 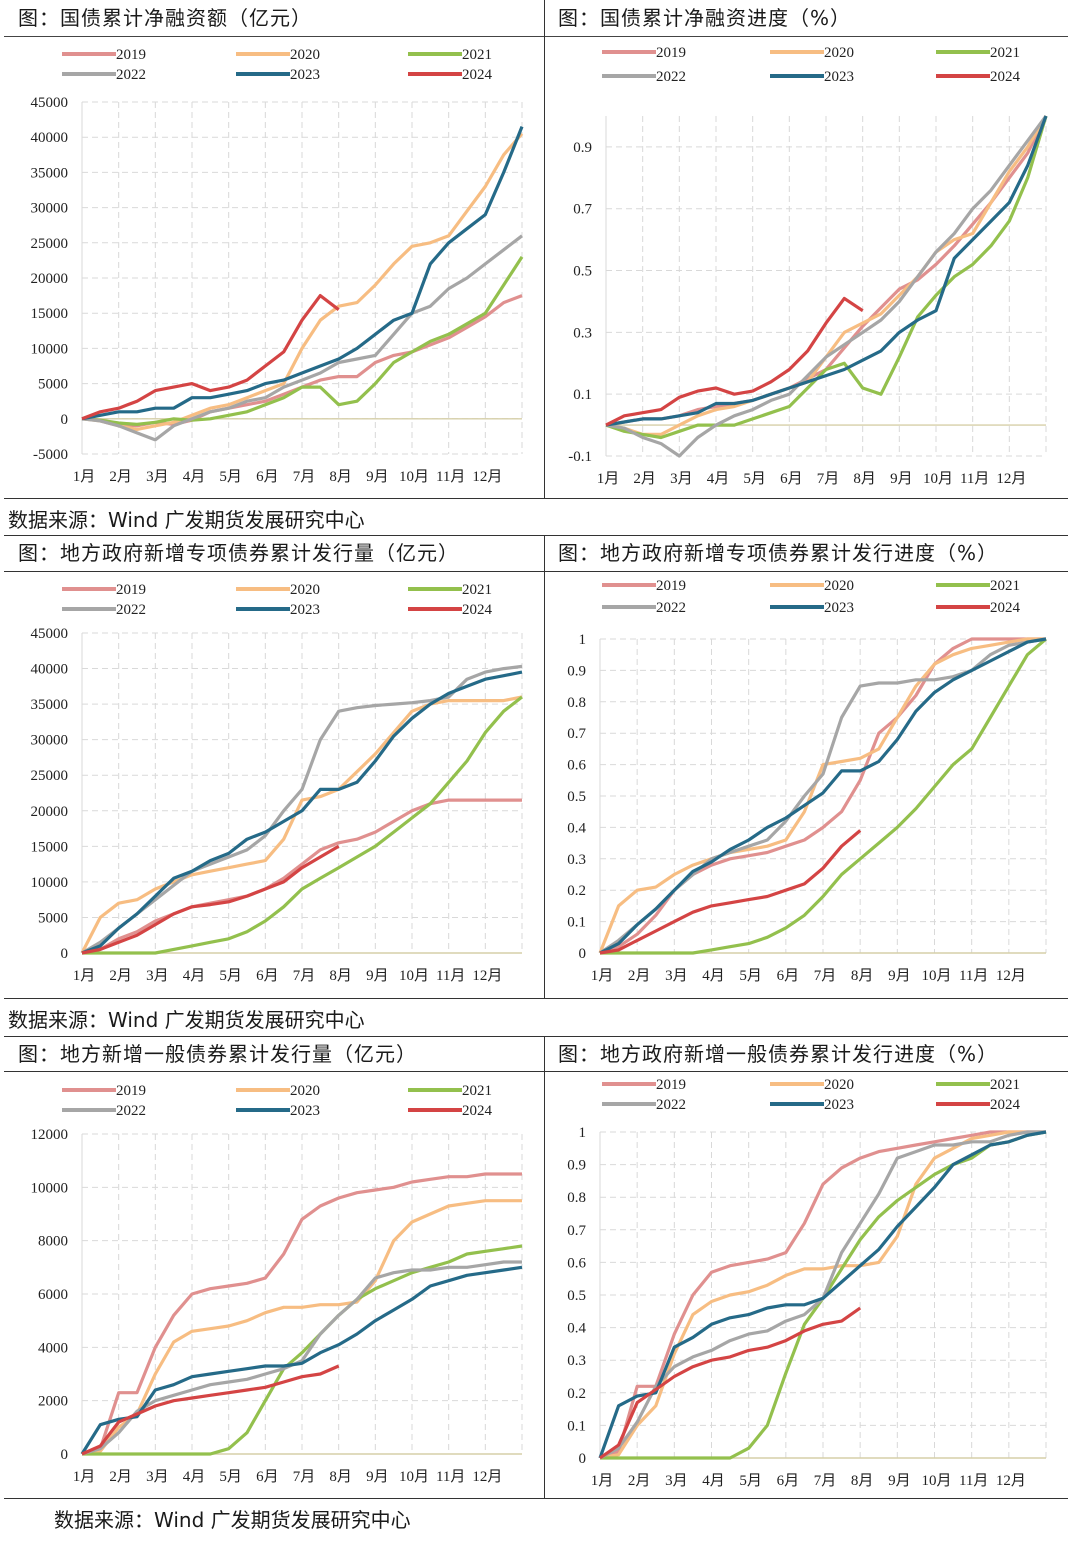 What do you see at coordinates (120, 976) in the screenshot?
I see `x-tick-label: 2月` at bounding box center [120, 976].